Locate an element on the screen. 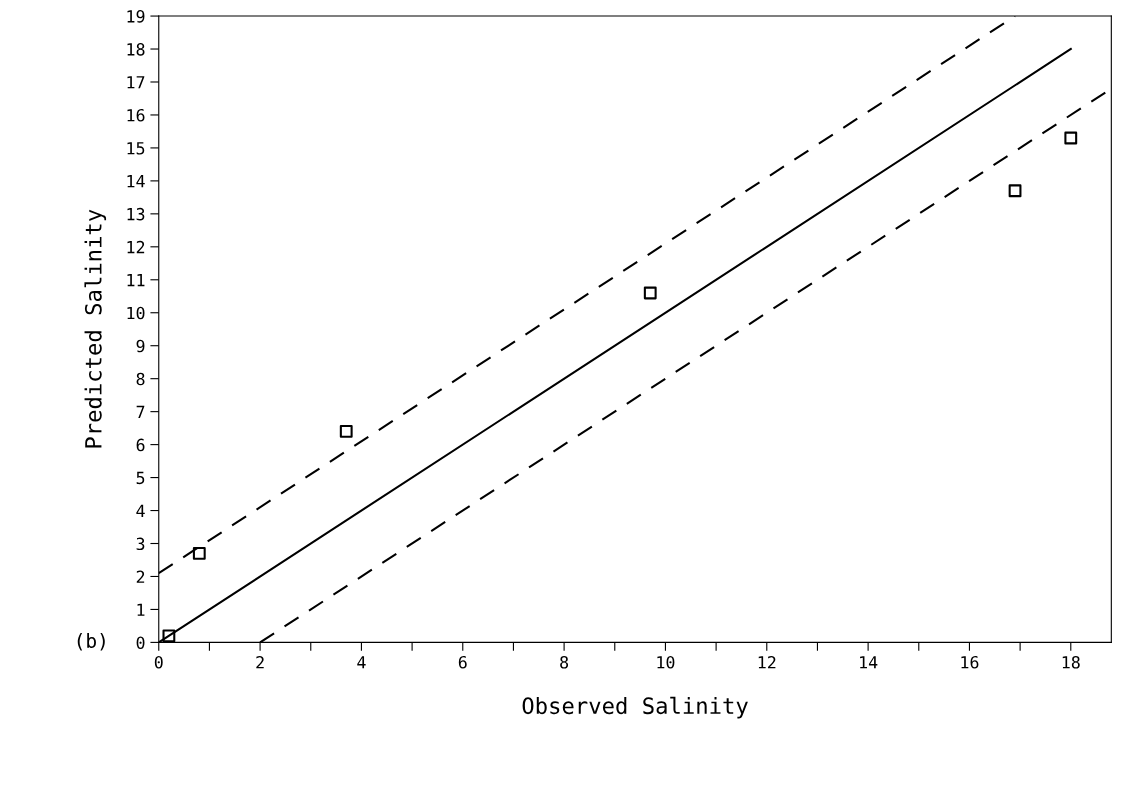 This screenshot has height=803, width=1134. text: (b) is located at coordinates (91, 642).